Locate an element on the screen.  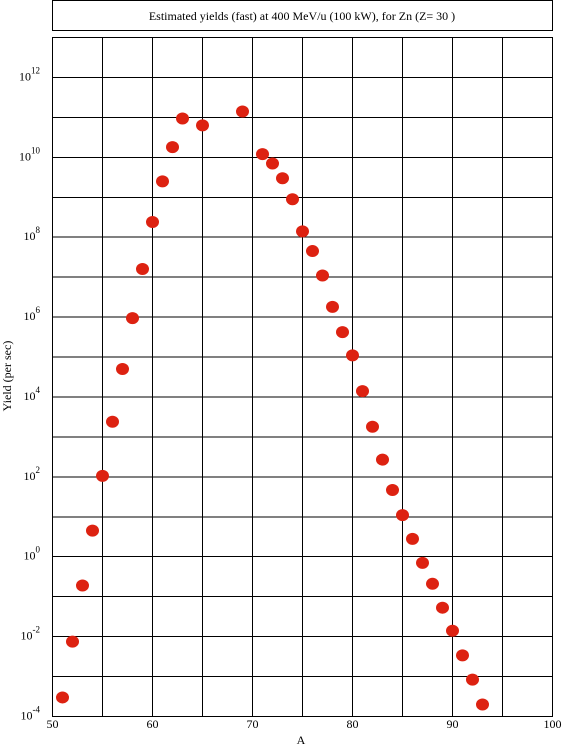
x-tick-label: 50 is located at coordinates (53, 724).